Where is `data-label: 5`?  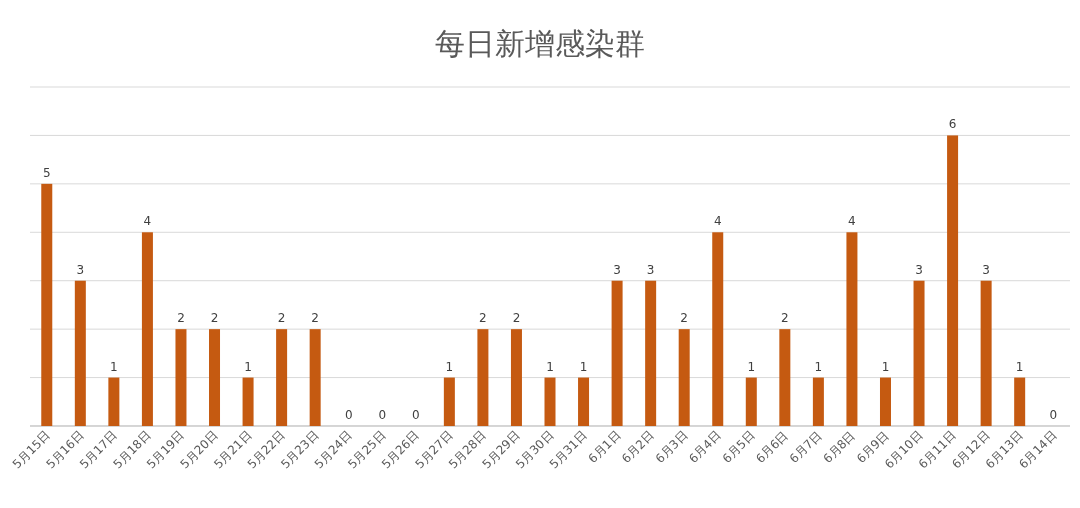
data-label: 5 is located at coordinates (46, 172).